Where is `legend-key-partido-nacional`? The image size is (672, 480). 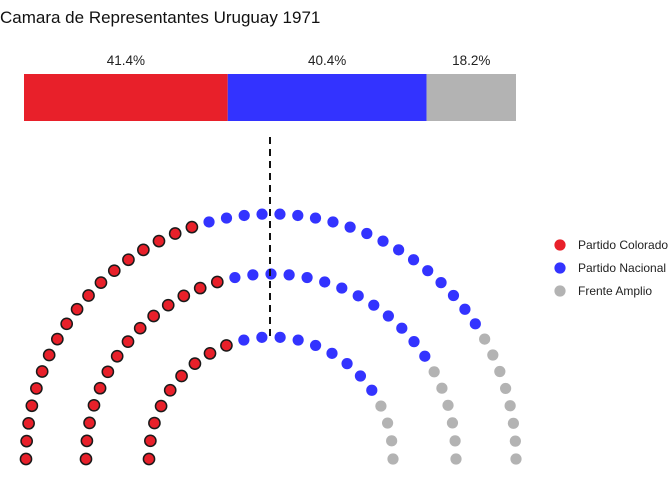 legend-key-partido-nacional is located at coordinates (560, 268).